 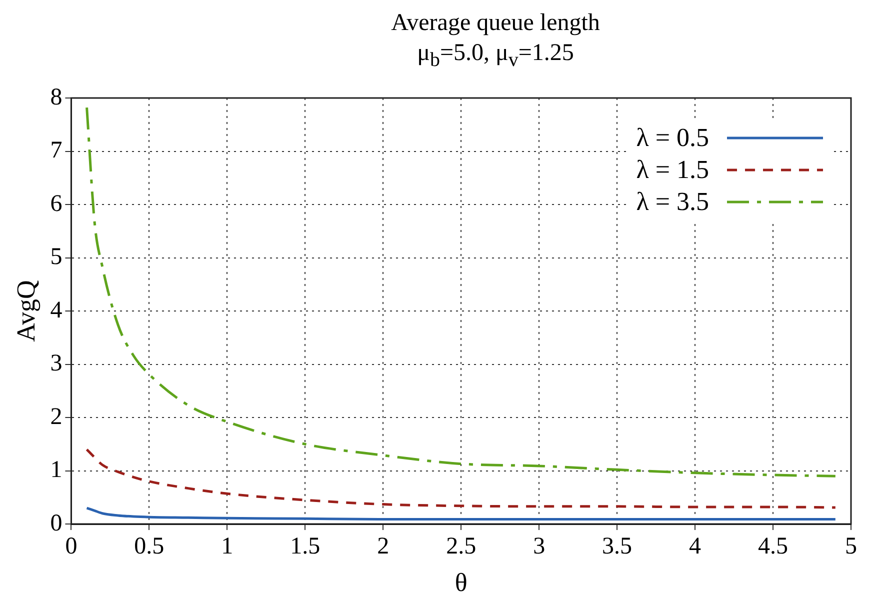 What do you see at coordinates (305, 547) in the screenshot?
I see `x-tick-label: 1.5` at bounding box center [305, 547].